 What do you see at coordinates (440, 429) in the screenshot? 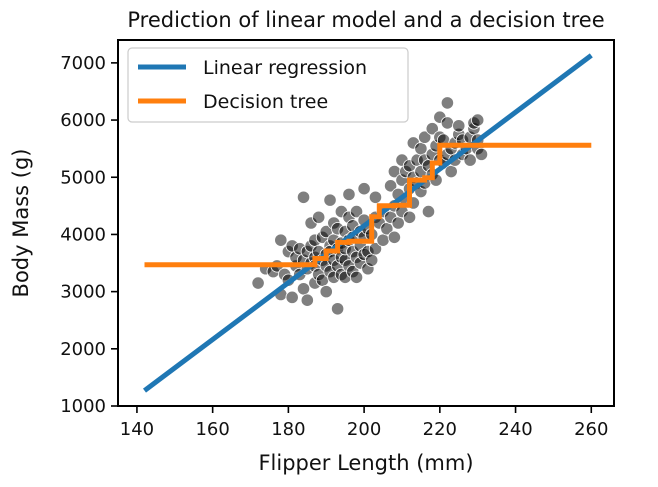
I see `x-tick-label: 220` at bounding box center [440, 429].